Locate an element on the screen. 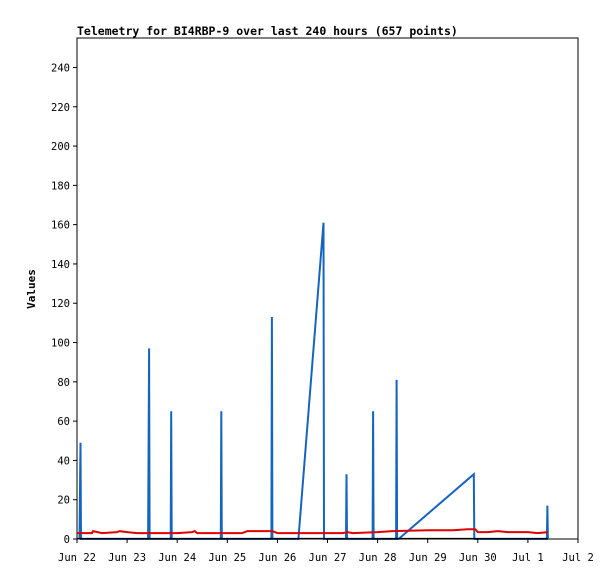  y-axis-ticks: 0 20 40 60 80 100 120 140 160 180 200 220 240 is located at coordinates (64, 304).